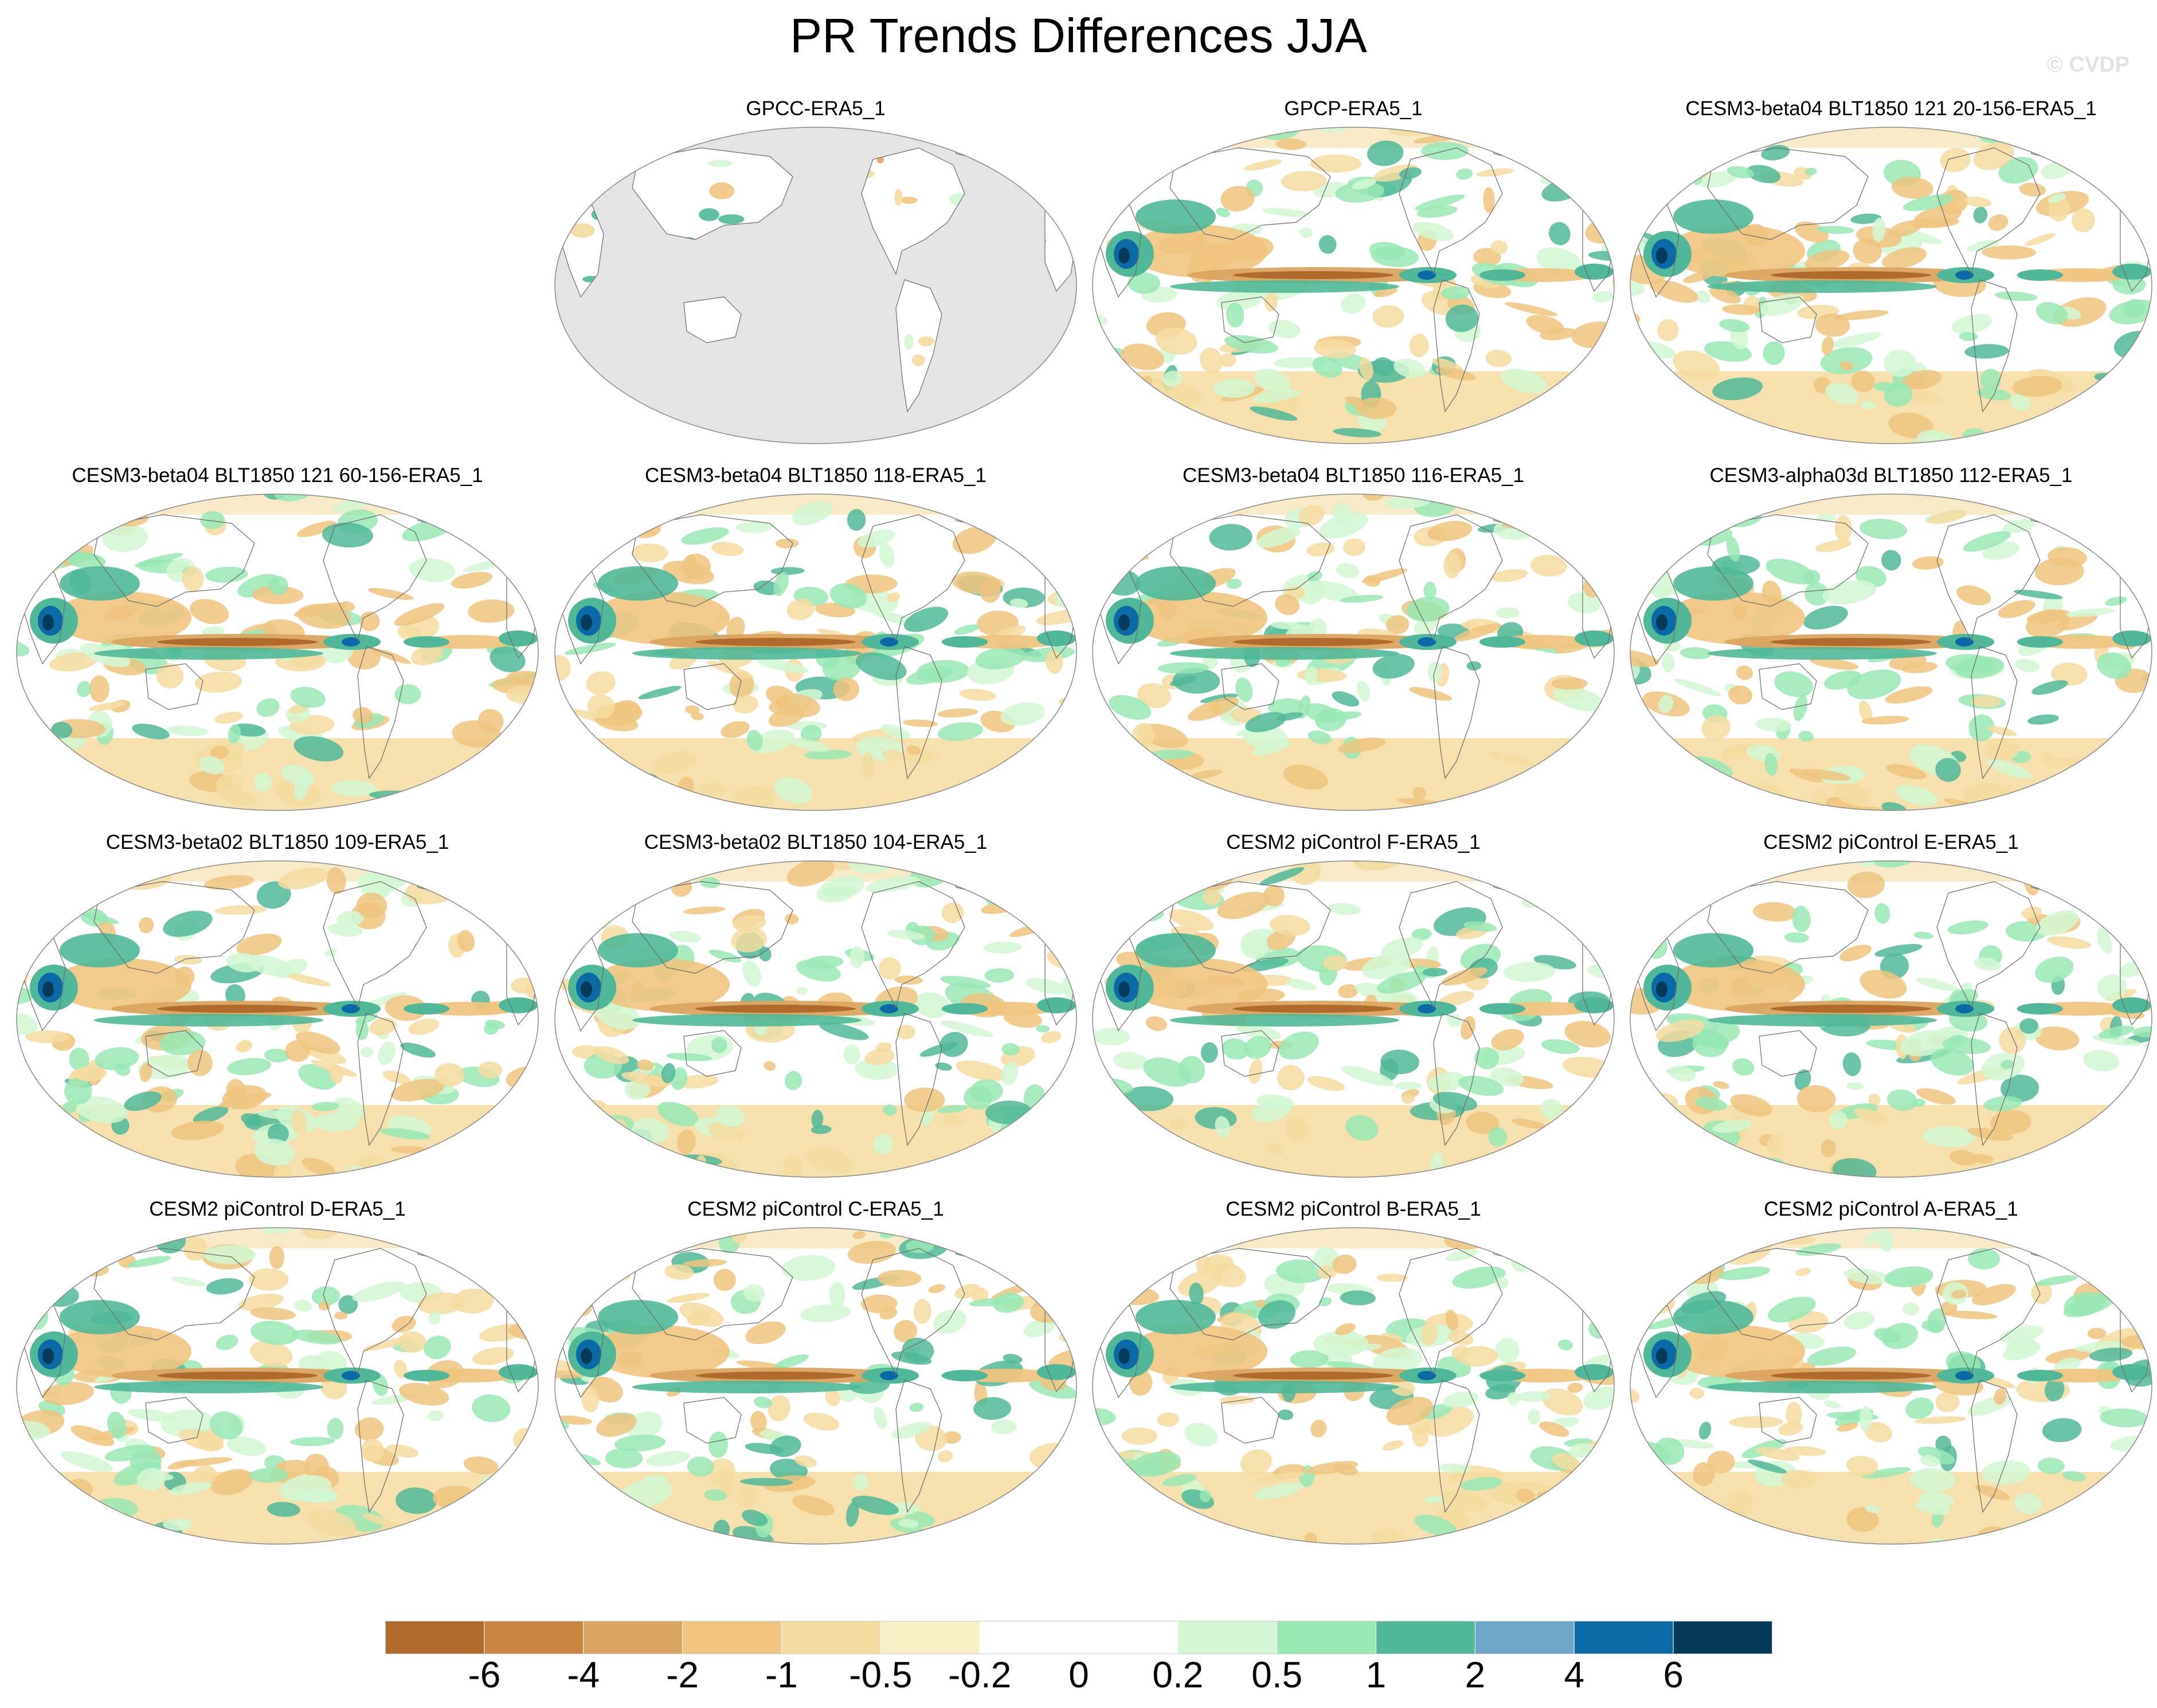  Describe the element at coordinates (1713, 1317) in the screenshot. I see `asian-monsoon-wet` at that location.